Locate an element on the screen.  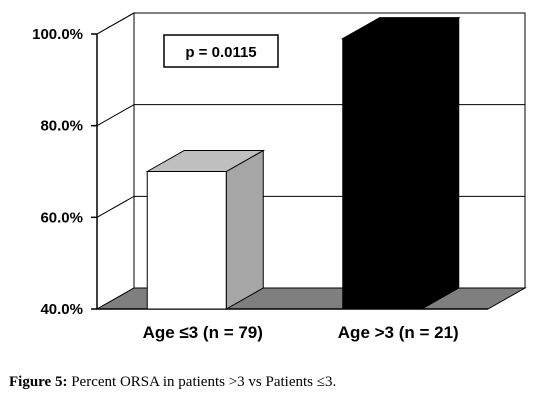
p-value-annotation: p = 0.0115 is located at coordinates (221, 51).